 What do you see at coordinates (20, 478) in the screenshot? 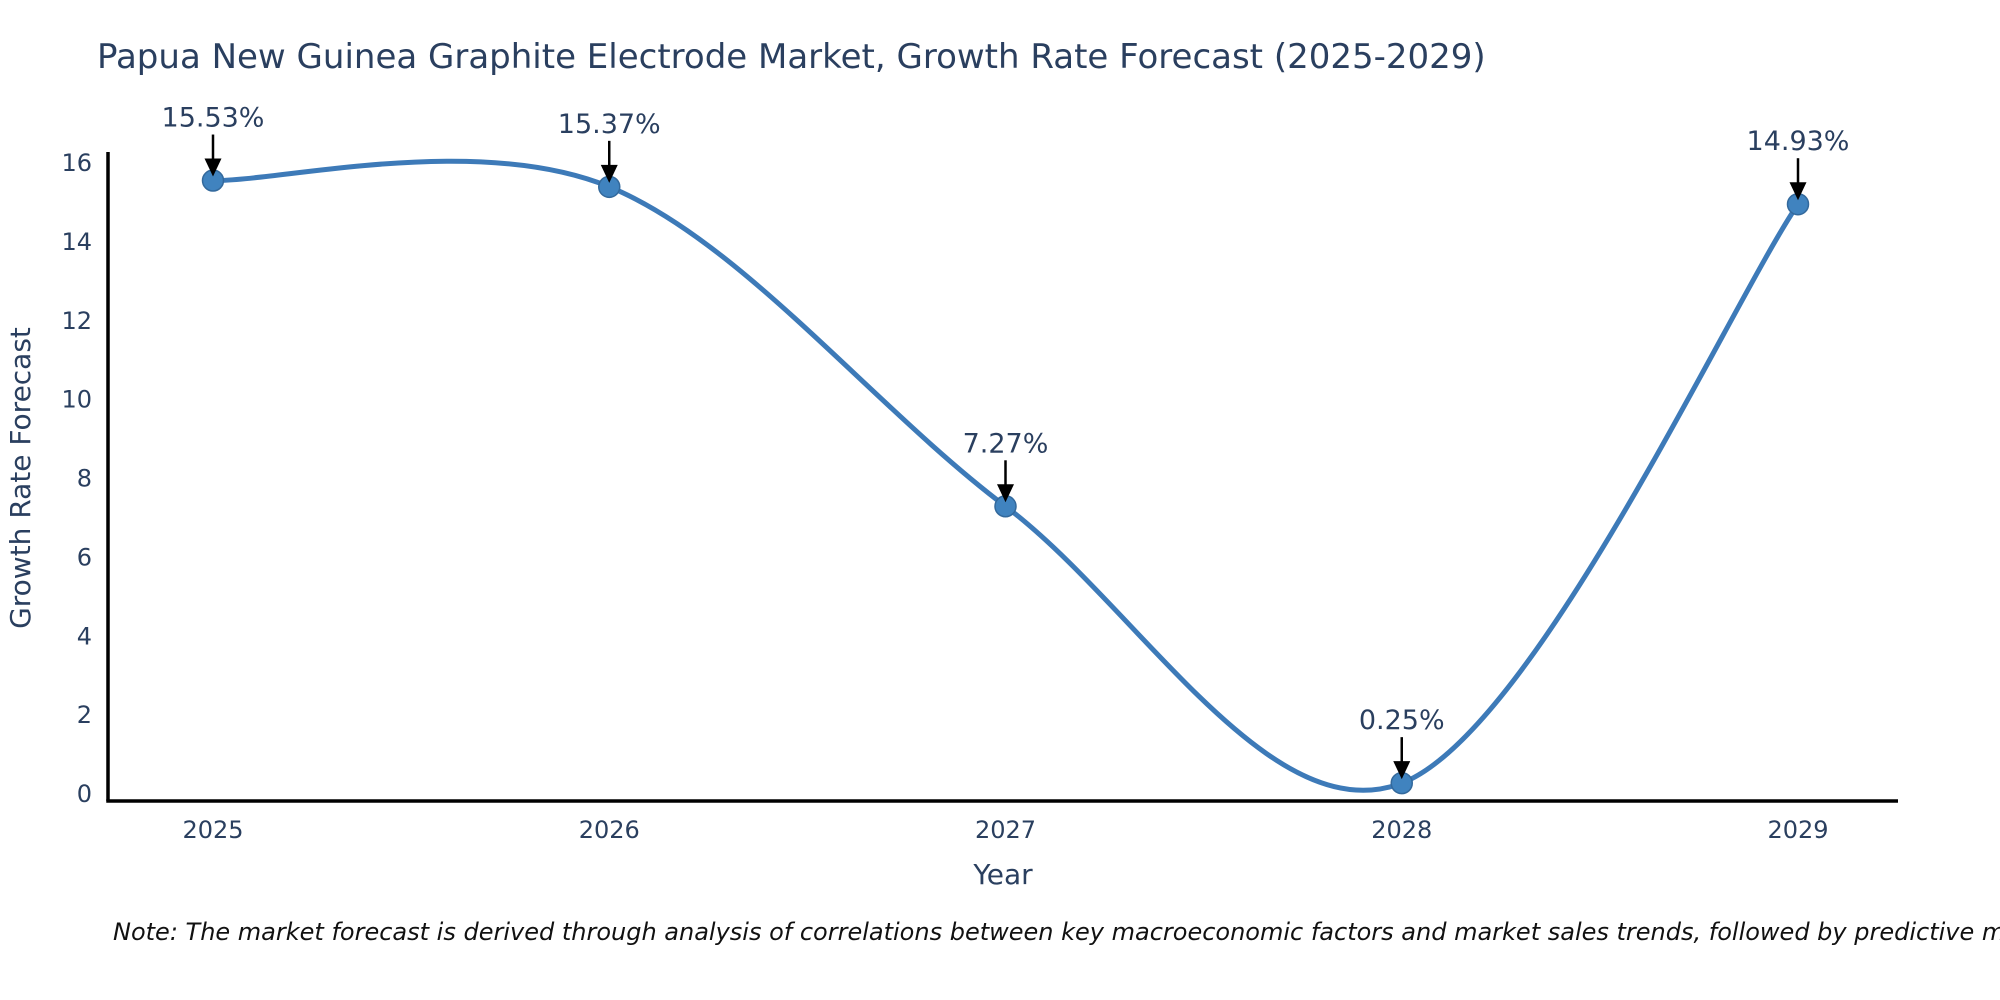
I see `y-axis-title: Growth Rate Forecast` at bounding box center [20, 478].